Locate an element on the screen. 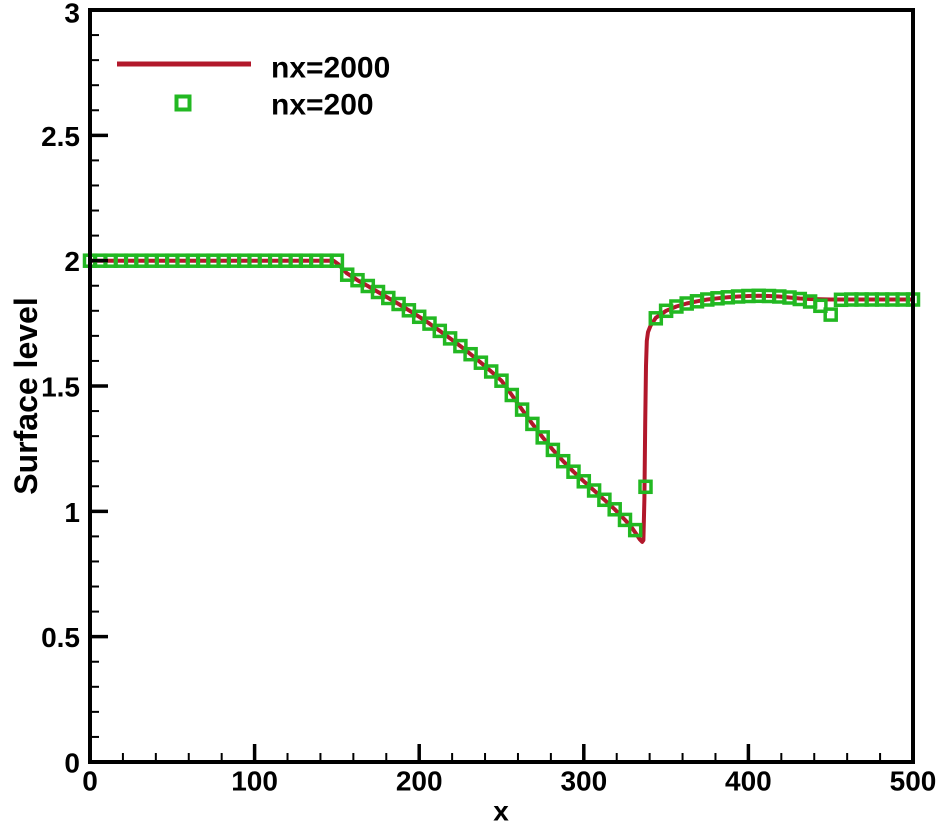 Image resolution: width=937 pixels, height=825 pixels. y-tick-label: 2 is located at coordinates (72, 261).